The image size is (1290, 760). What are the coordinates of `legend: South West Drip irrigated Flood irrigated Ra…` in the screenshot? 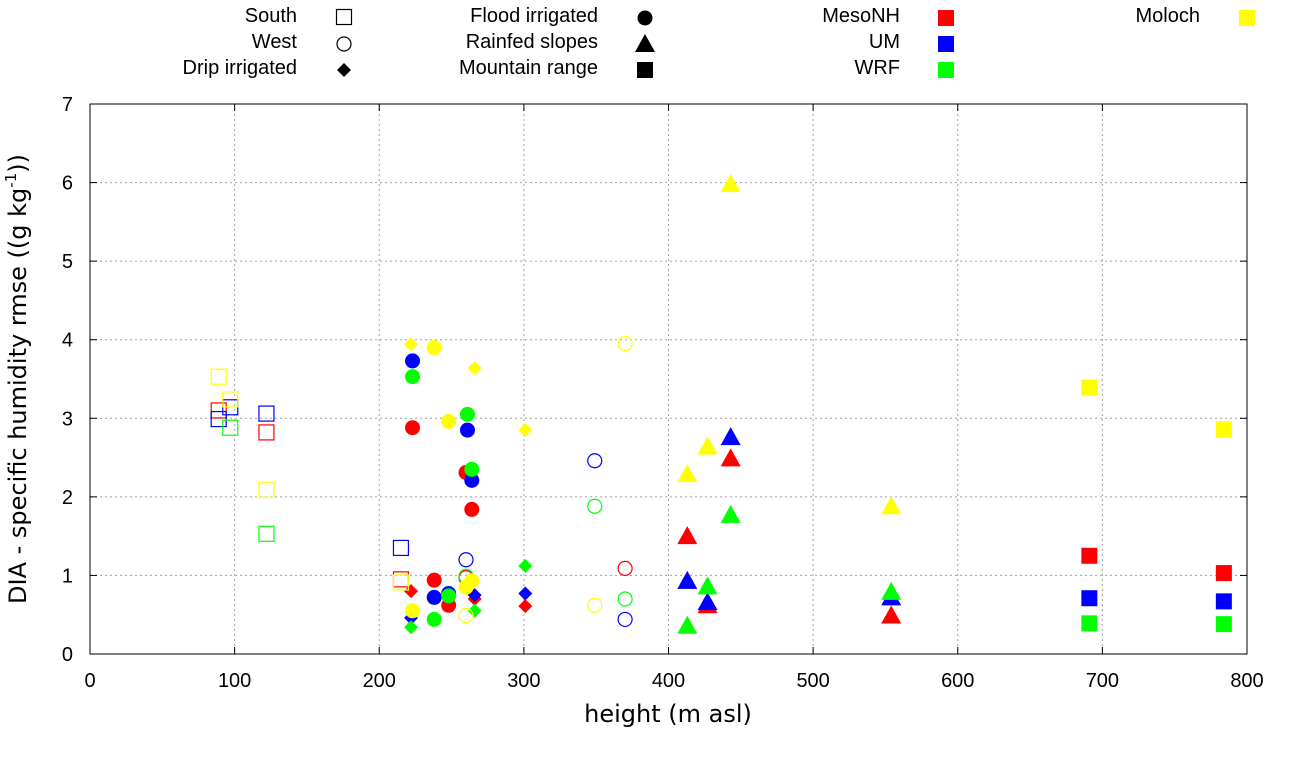 It's located at (719, 42).